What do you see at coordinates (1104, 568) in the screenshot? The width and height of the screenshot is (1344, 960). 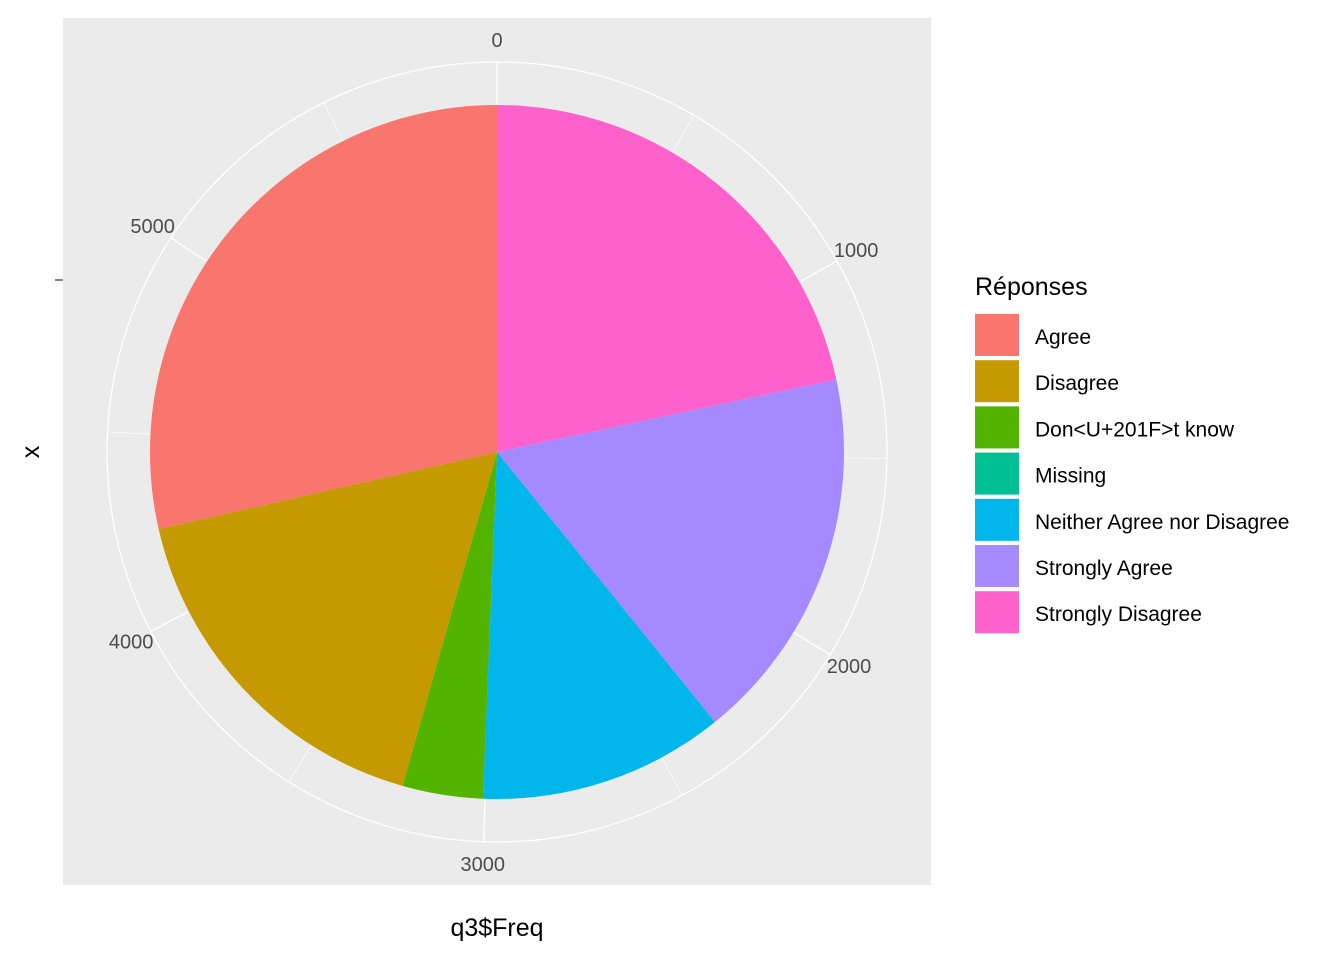 I see `legend-label: Strongly Agree` at bounding box center [1104, 568].